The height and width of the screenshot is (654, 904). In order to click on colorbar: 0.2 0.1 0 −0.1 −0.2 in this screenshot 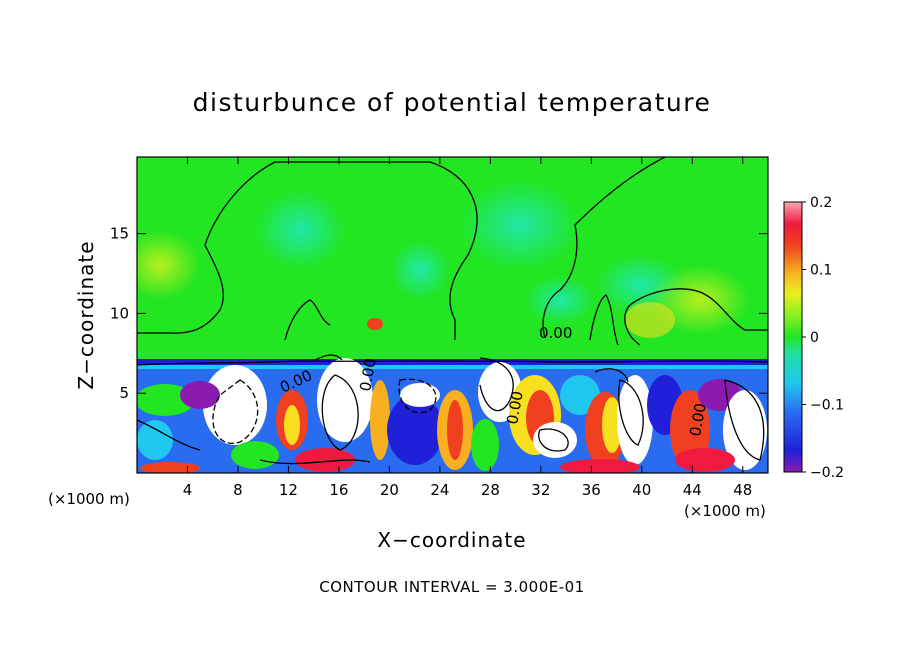, I will do `click(813, 338)`.